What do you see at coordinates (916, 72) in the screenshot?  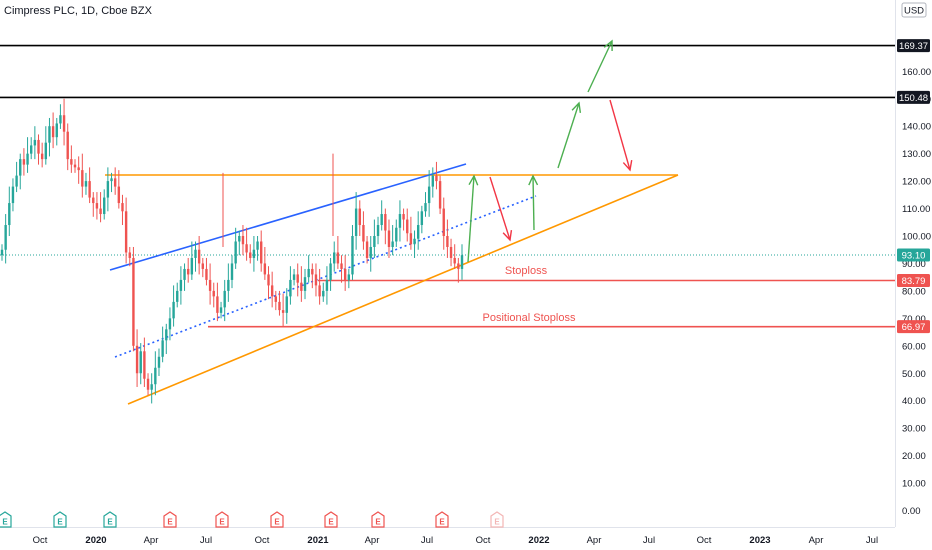 I see `price-tick-label: 160.00` at bounding box center [916, 72].